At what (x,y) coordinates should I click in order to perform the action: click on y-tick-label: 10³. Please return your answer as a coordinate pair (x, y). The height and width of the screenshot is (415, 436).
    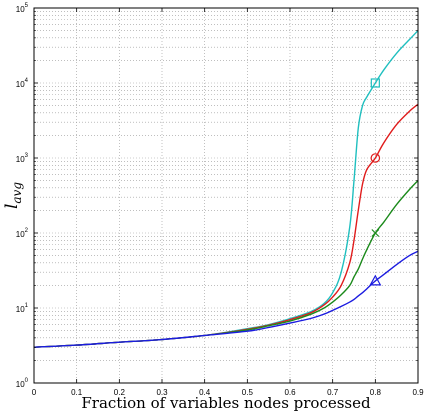
    Looking at the image, I should click on (22, 158).